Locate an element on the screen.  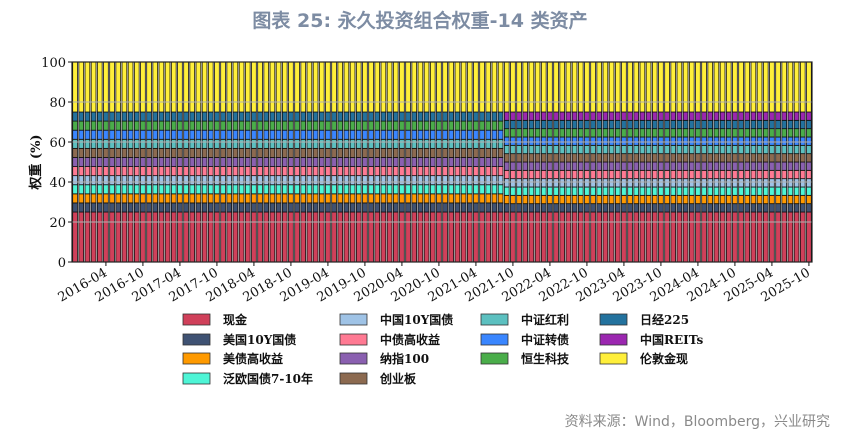
legend-item: 现金 is located at coordinates (215, 319).